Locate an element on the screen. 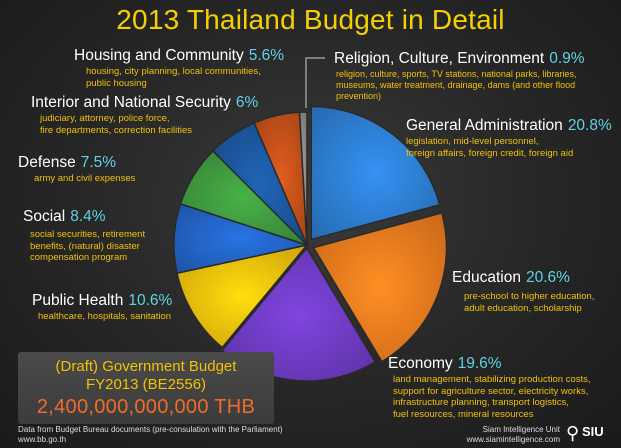 The image size is (621, 448). siu-logo: ⚲ SIU is located at coordinates (588, 433).